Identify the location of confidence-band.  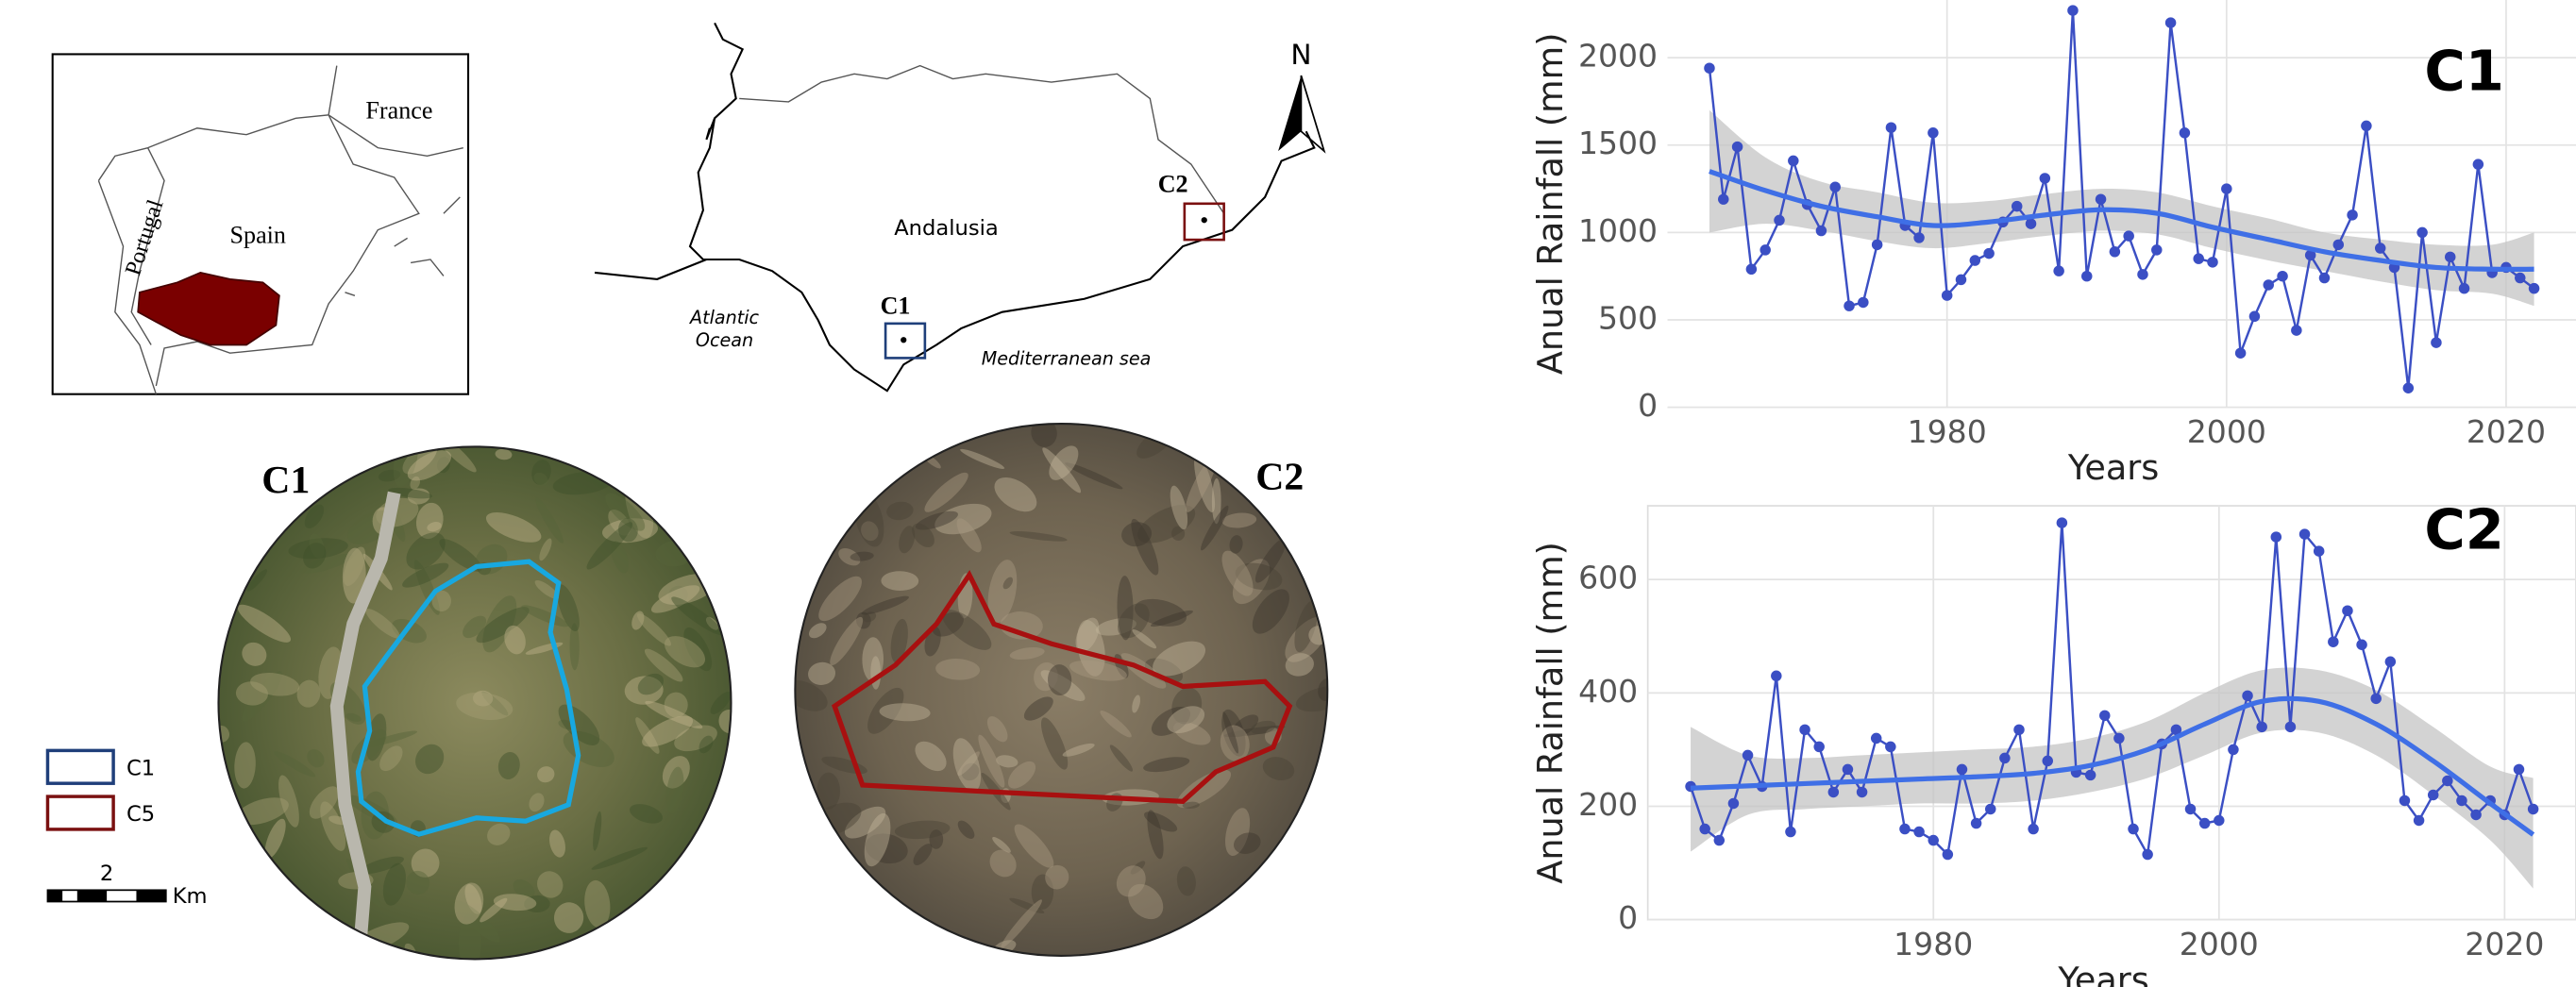
(2113, 778).